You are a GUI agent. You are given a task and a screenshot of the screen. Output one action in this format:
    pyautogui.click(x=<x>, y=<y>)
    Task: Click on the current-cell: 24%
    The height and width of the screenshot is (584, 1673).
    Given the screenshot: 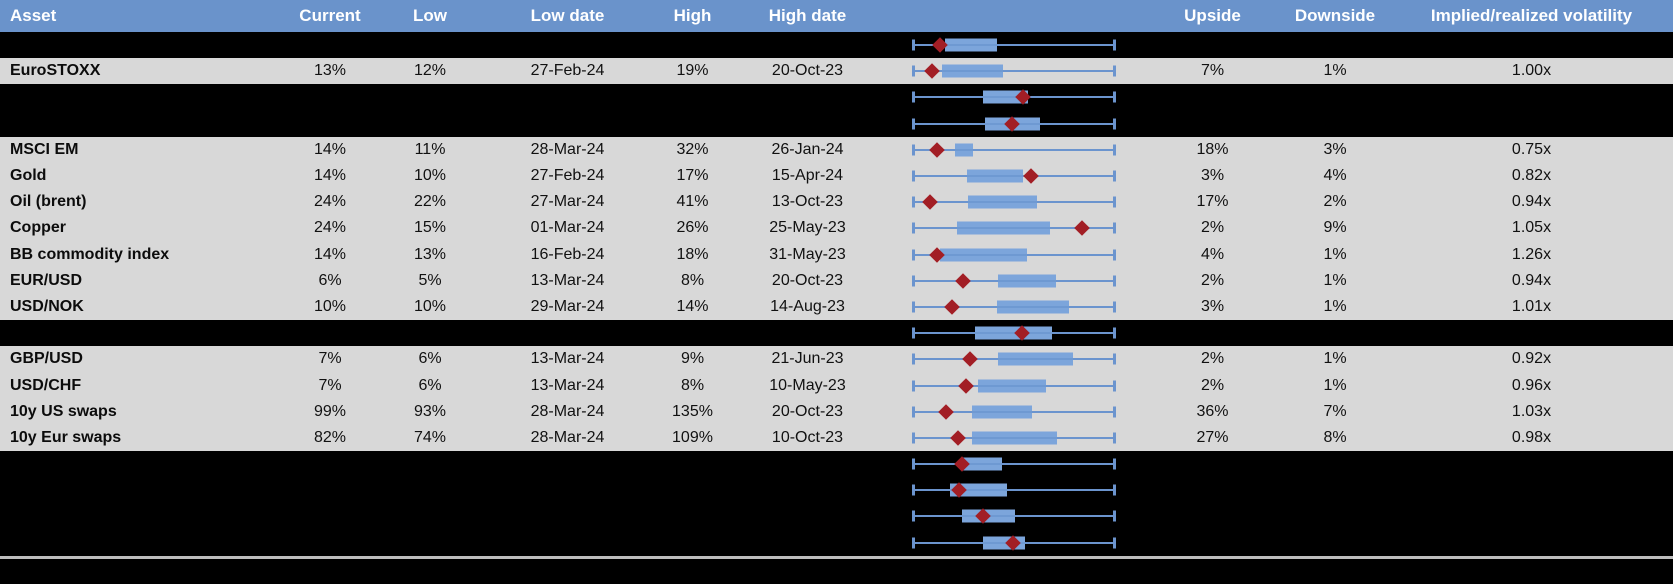 What is the action you would take?
    pyautogui.click(x=330, y=202)
    